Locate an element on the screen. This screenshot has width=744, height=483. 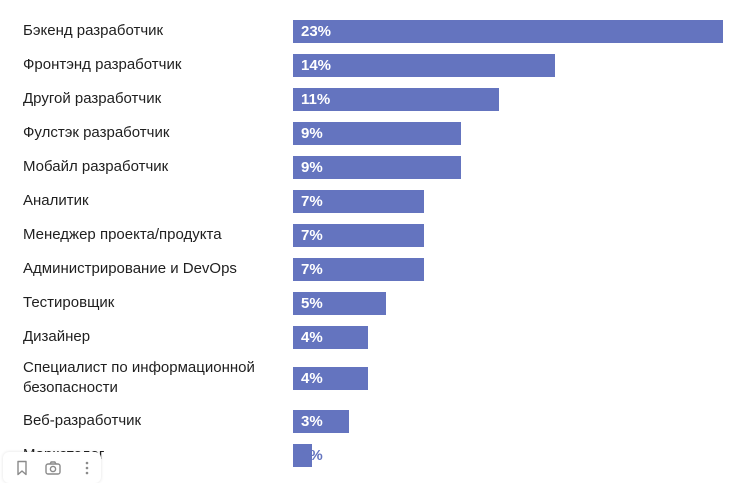
value-label: 5% is located at coordinates (312, 303).